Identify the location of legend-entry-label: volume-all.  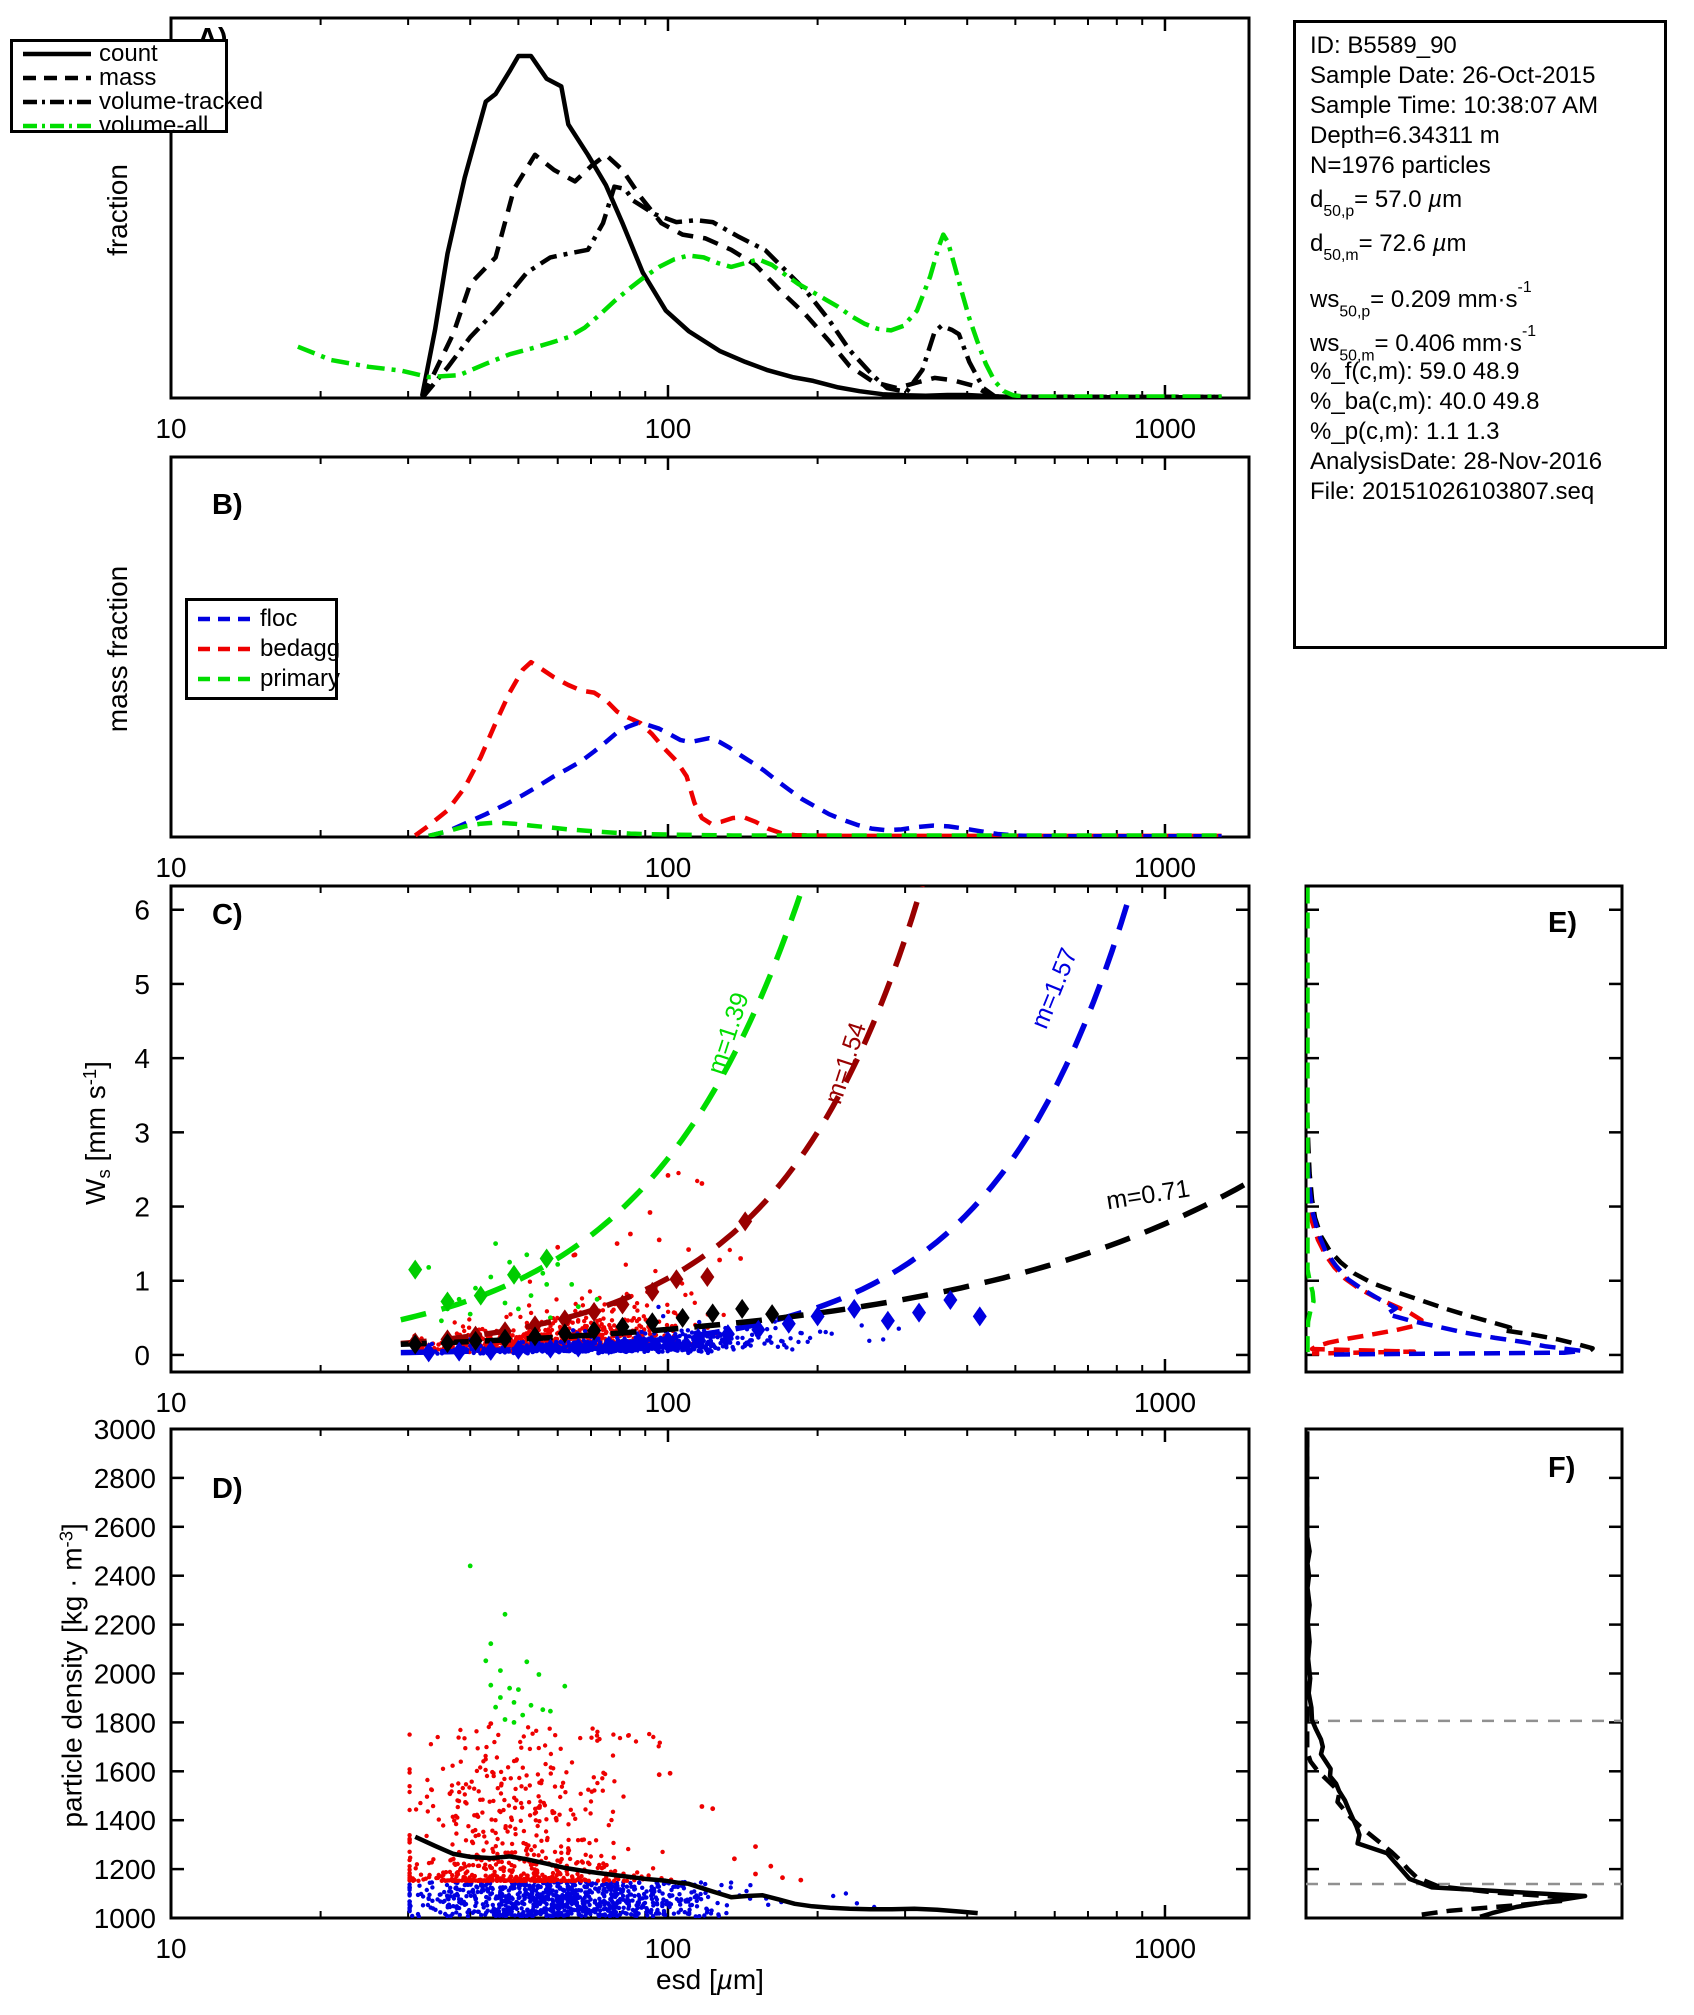
(154, 125).